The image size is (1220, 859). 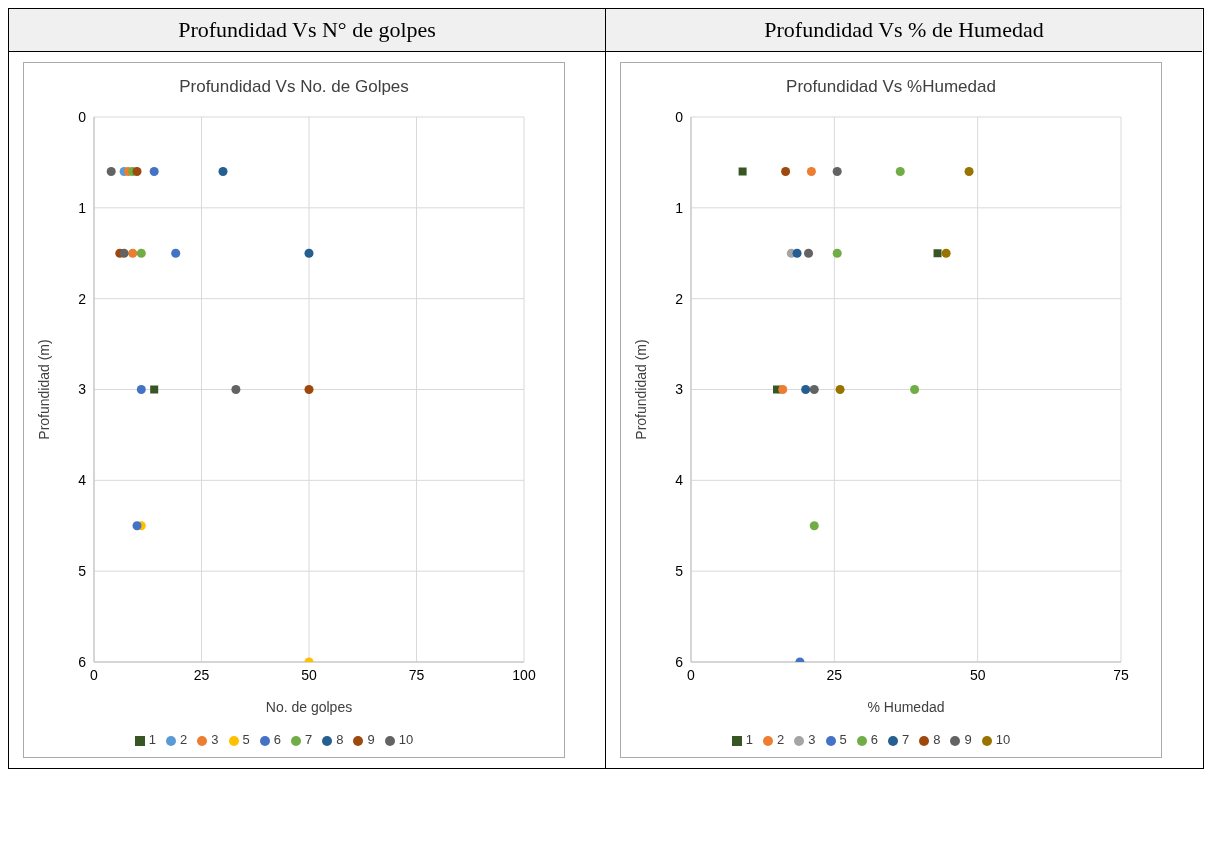 What do you see at coordinates (294, 87) in the screenshot?
I see `chart-title: Profundidad Vs No. de Golpes` at bounding box center [294, 87].